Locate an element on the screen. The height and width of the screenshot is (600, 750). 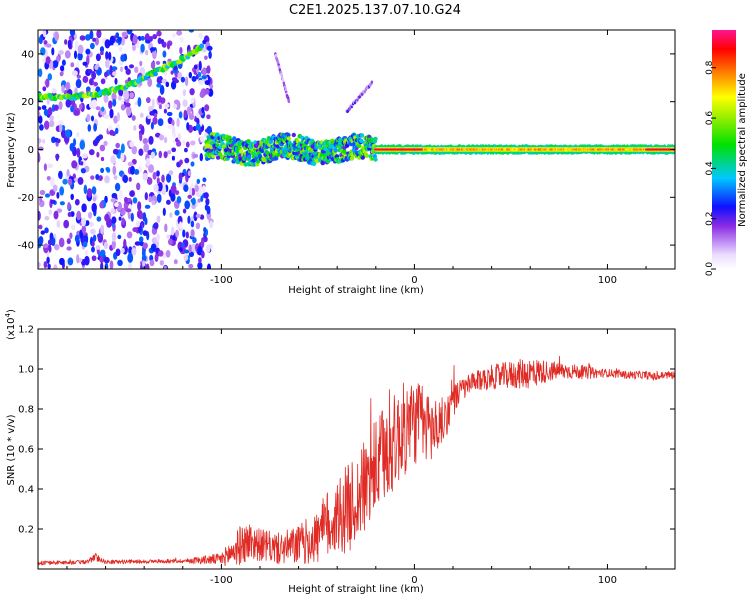
spectrogram-y-tick-label: 0 is located at coordinates (31, 150).